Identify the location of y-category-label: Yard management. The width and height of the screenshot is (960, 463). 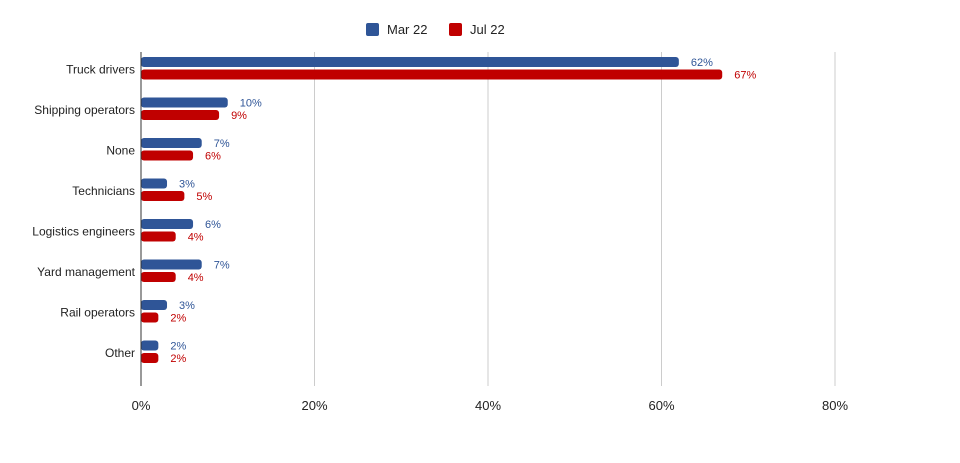
(86, 272).